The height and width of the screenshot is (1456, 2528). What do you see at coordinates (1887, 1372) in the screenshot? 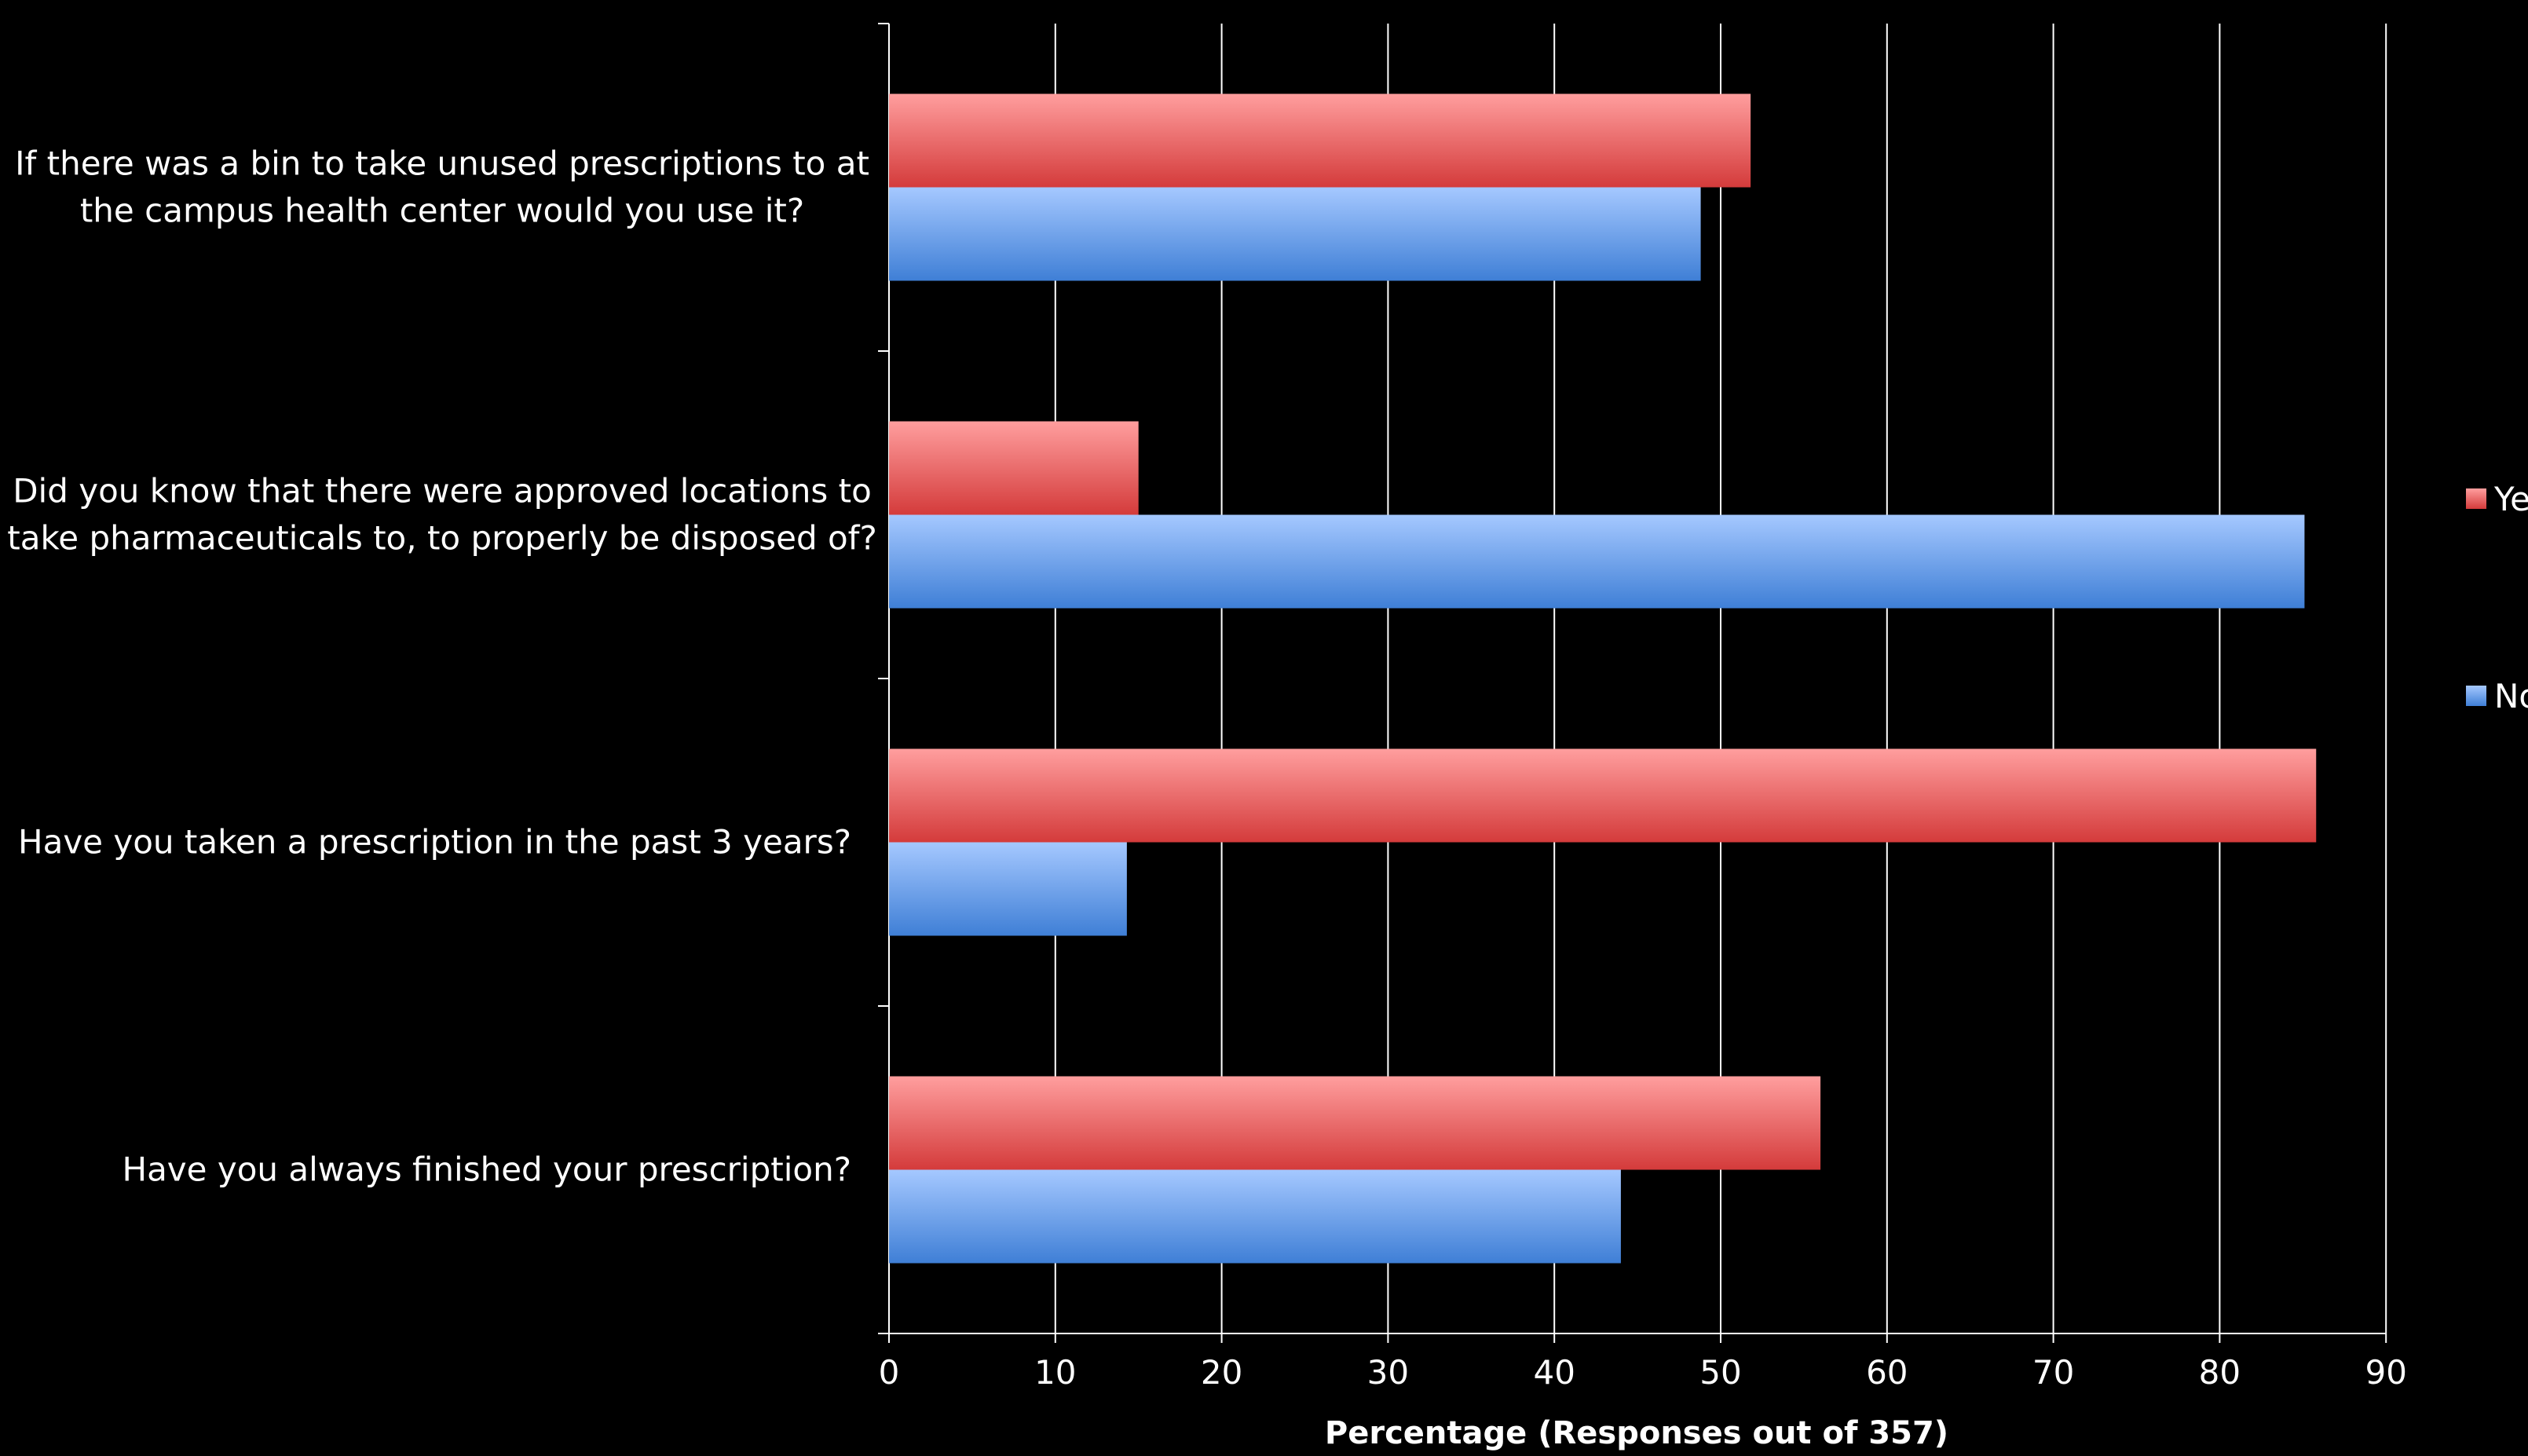
I see `x-tick-label: 60` at bounding box center [1887, 1372].